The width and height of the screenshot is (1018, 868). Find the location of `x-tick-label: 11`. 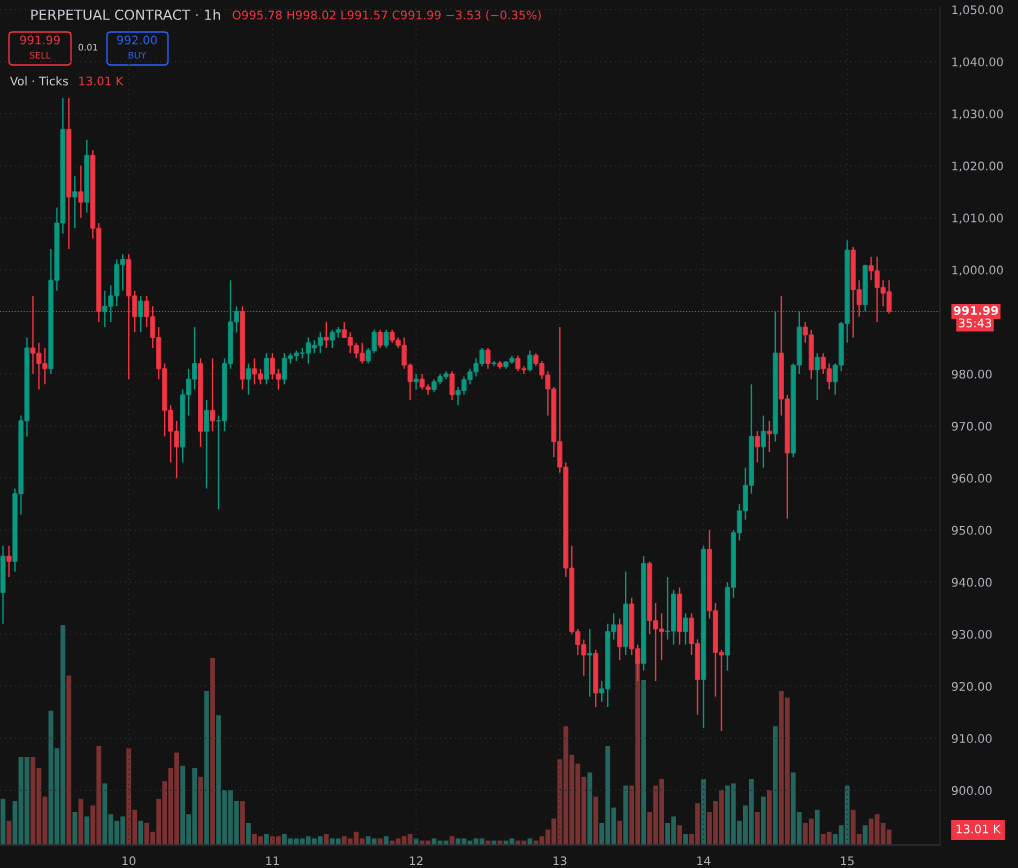

x-tick-label: 11 is located at coordinates (272, 861).